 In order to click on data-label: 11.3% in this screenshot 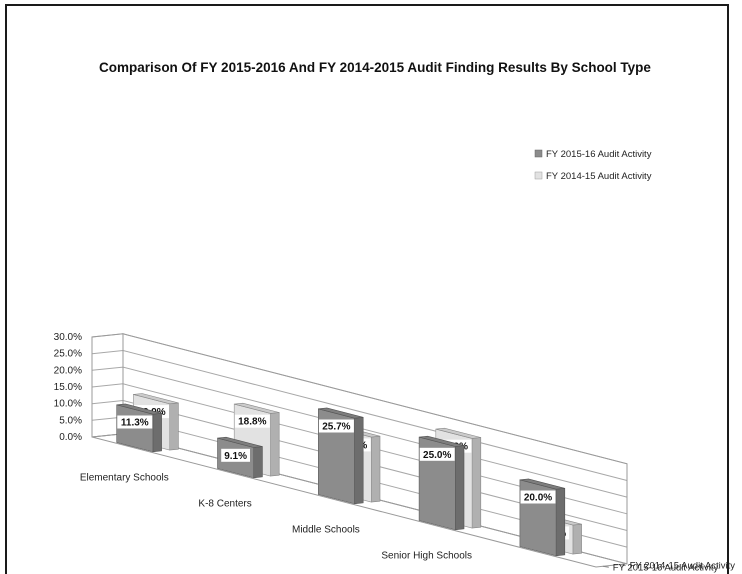, I will do `click(135, 423)`.